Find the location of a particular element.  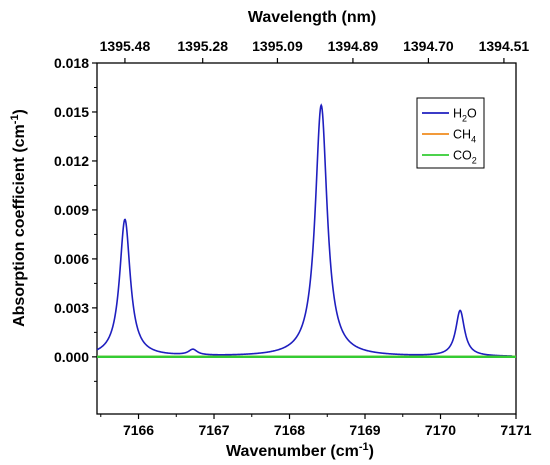

legend-item-h2o: H2O is located at coordinates (449, 115).